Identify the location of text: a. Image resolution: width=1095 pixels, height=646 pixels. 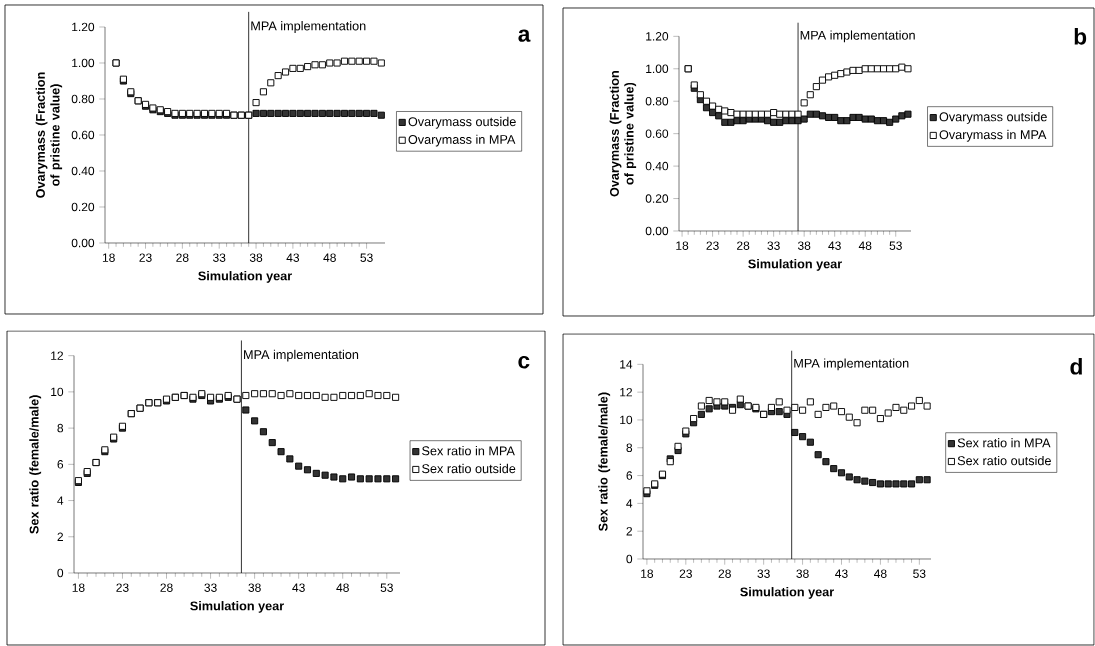
(524, 35).